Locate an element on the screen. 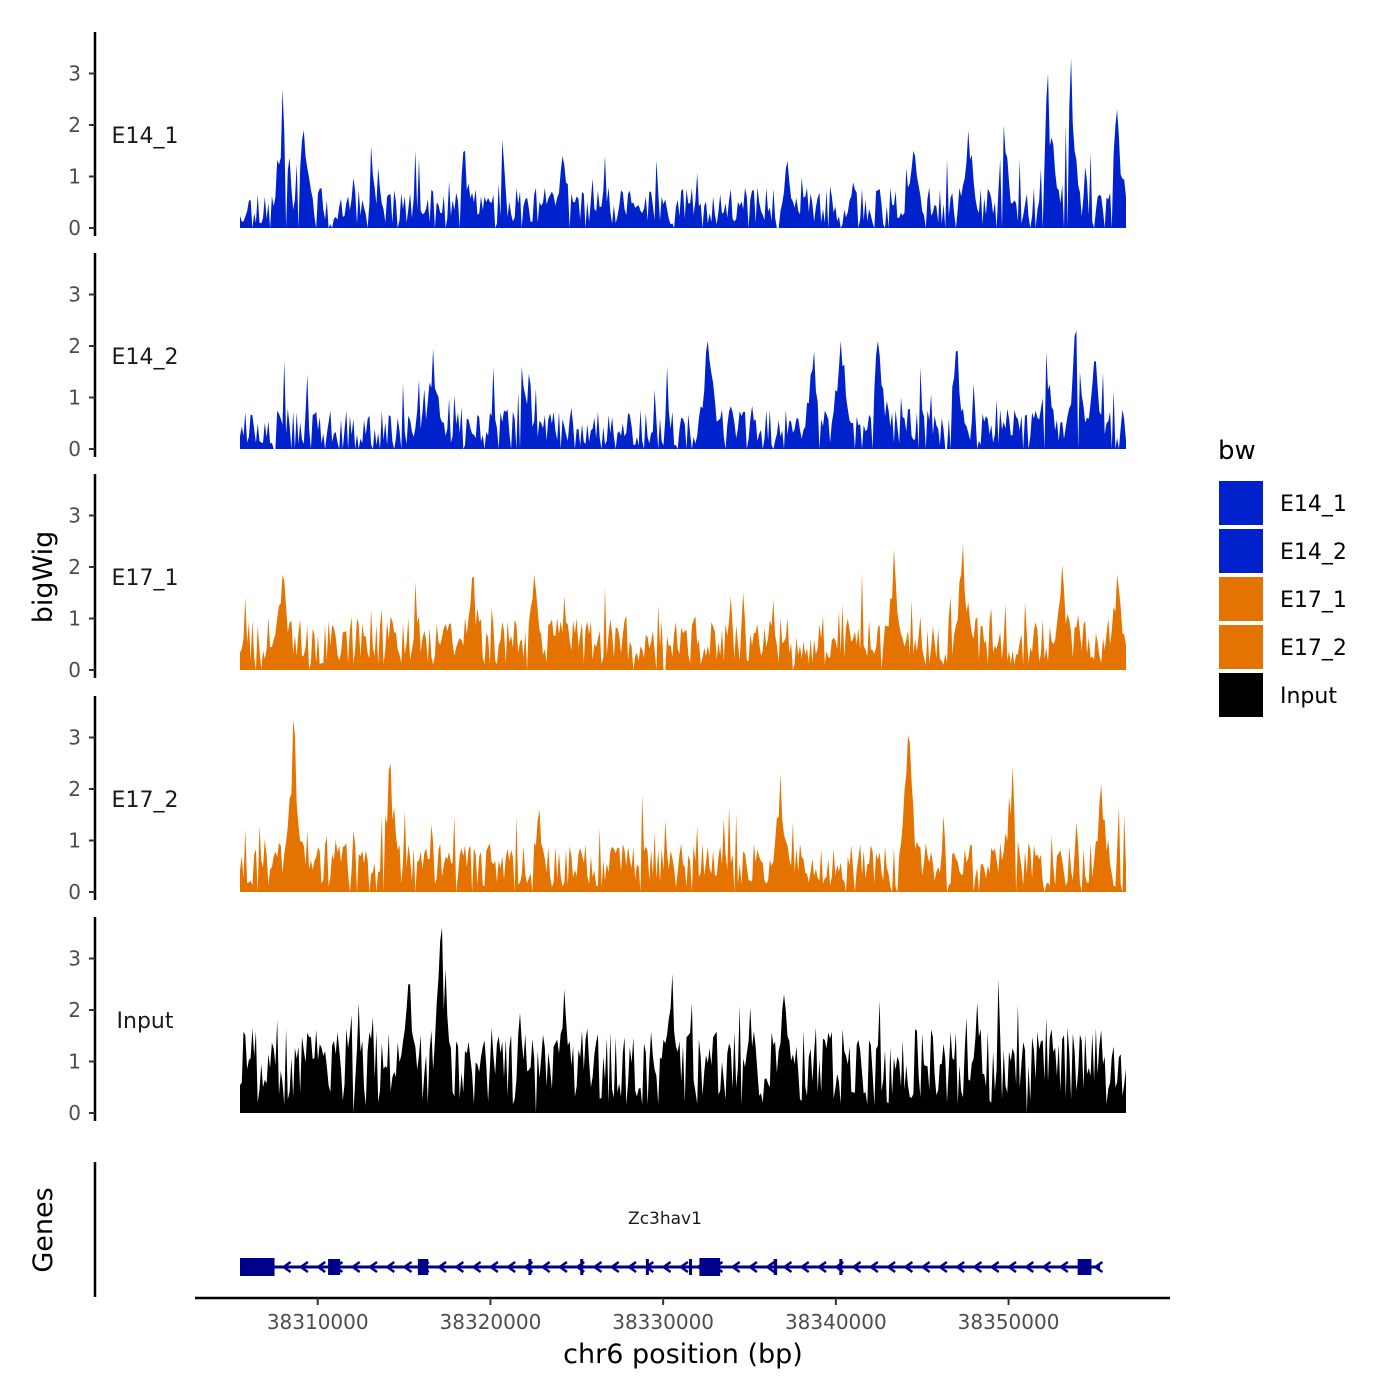 Image resolution: width=1400 pixels, height=1400 pixels. genes-axis-title: Genes is located at coordinates (43, 1229).